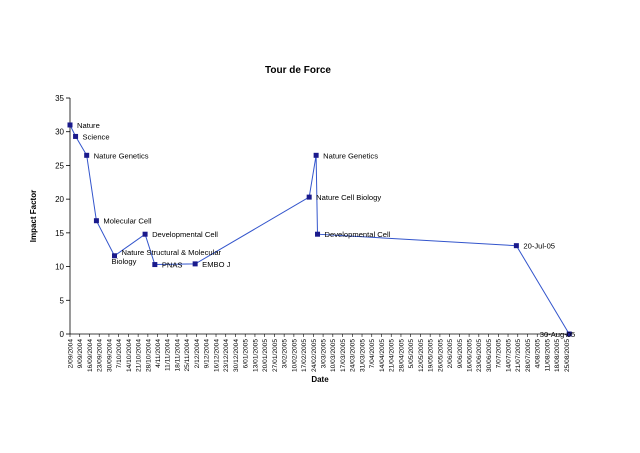 The image size is (640, 453). What do you see at coordinates (158, 353) in the screenshot?
I see `x-tick-label: 4/11/2004` at bounding box center [158, 353].